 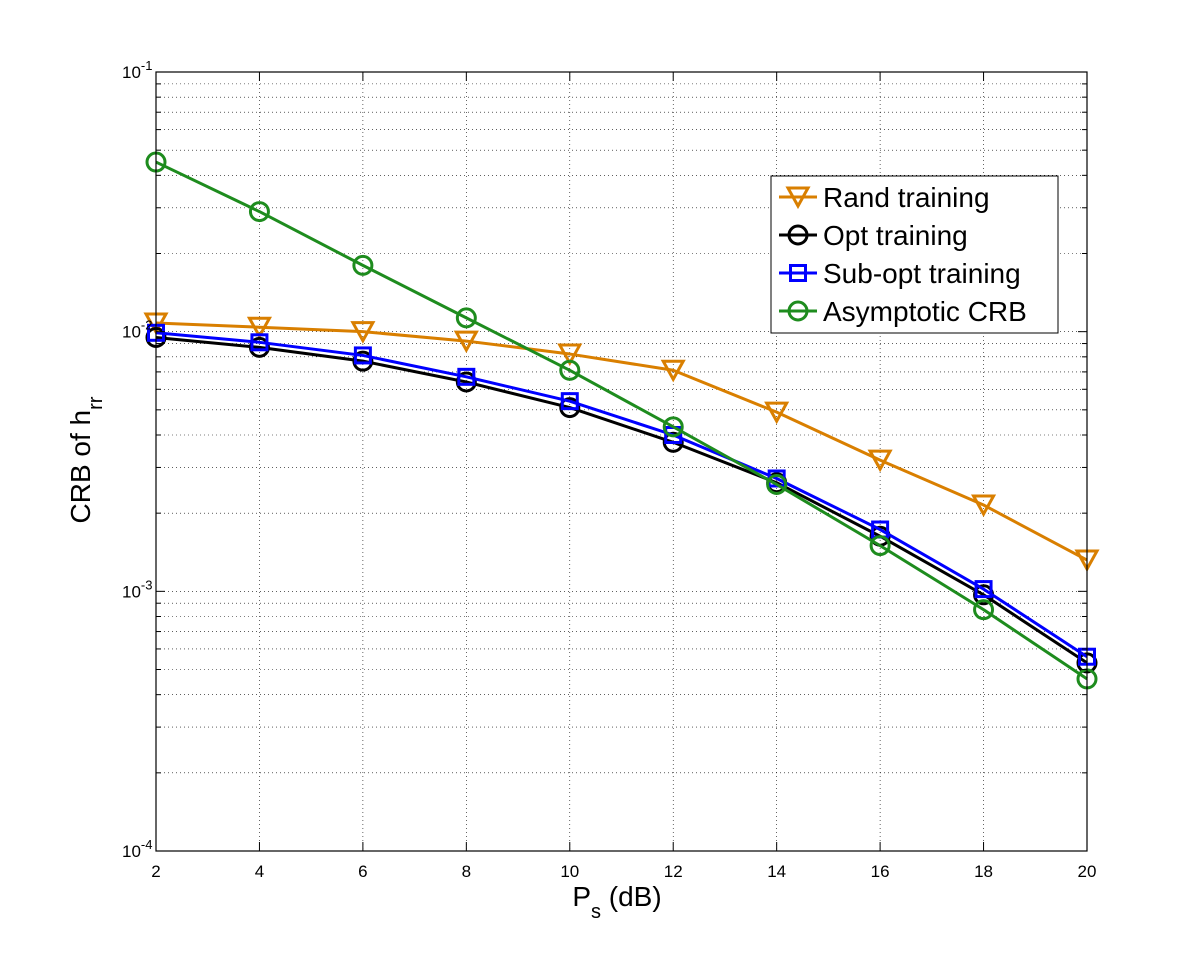 What do you see at coordinates (776, 871) in the screenshot?
I see `x-tick-label: 14` at bounding box center [776, 871].